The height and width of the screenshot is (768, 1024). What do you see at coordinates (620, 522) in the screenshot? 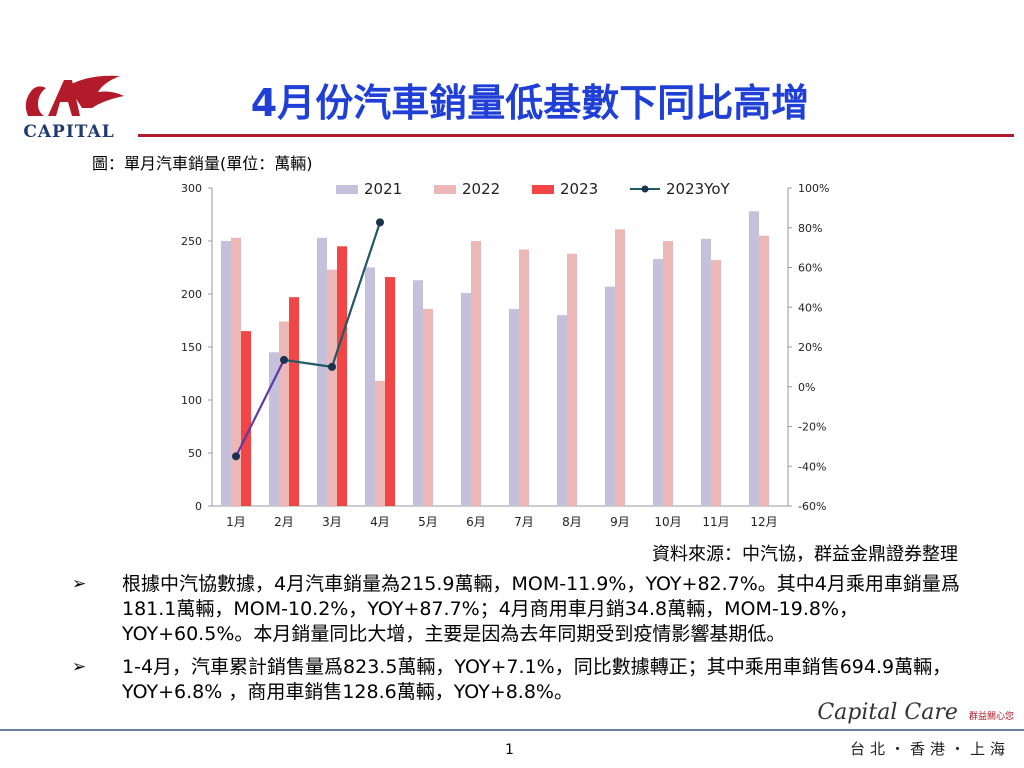
I see `x-tick-label: 9月` at bounding box center [620, 522].